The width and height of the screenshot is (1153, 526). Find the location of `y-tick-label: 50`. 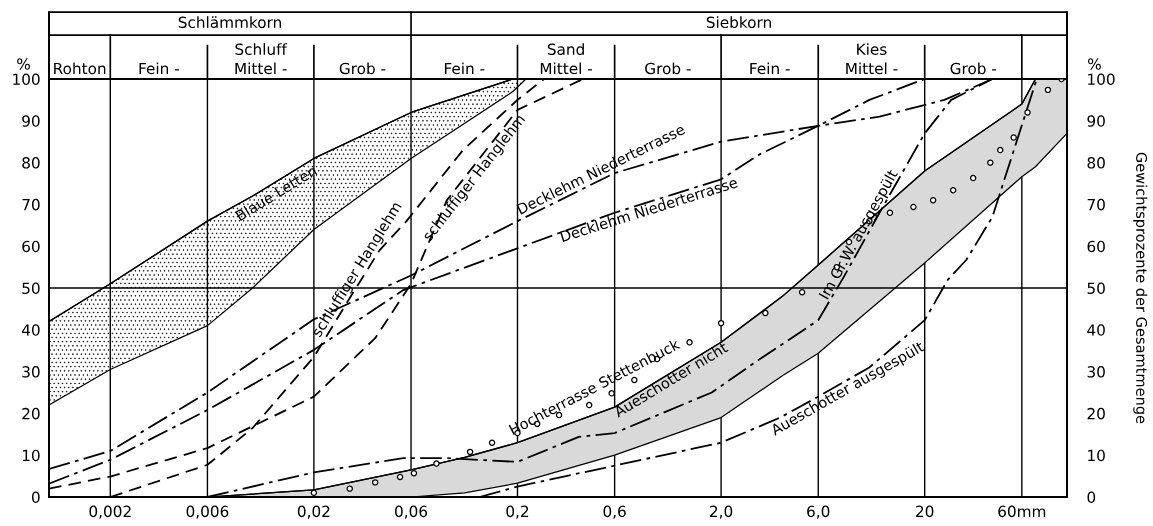

y-tick-label: 50 is located at coordinates (31, 288).